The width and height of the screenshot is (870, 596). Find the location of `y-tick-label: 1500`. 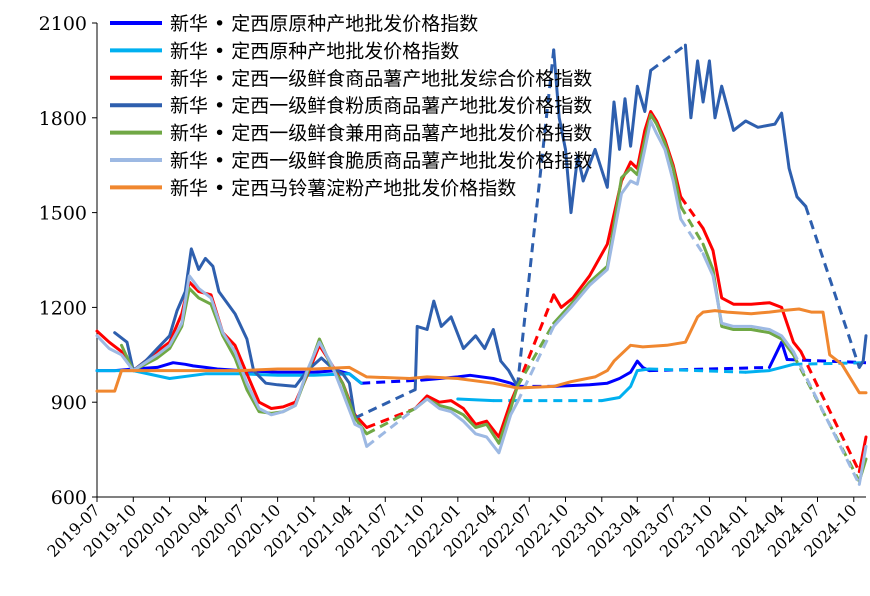

y-tick-label: 1500 is located at coordinates (63, 214).